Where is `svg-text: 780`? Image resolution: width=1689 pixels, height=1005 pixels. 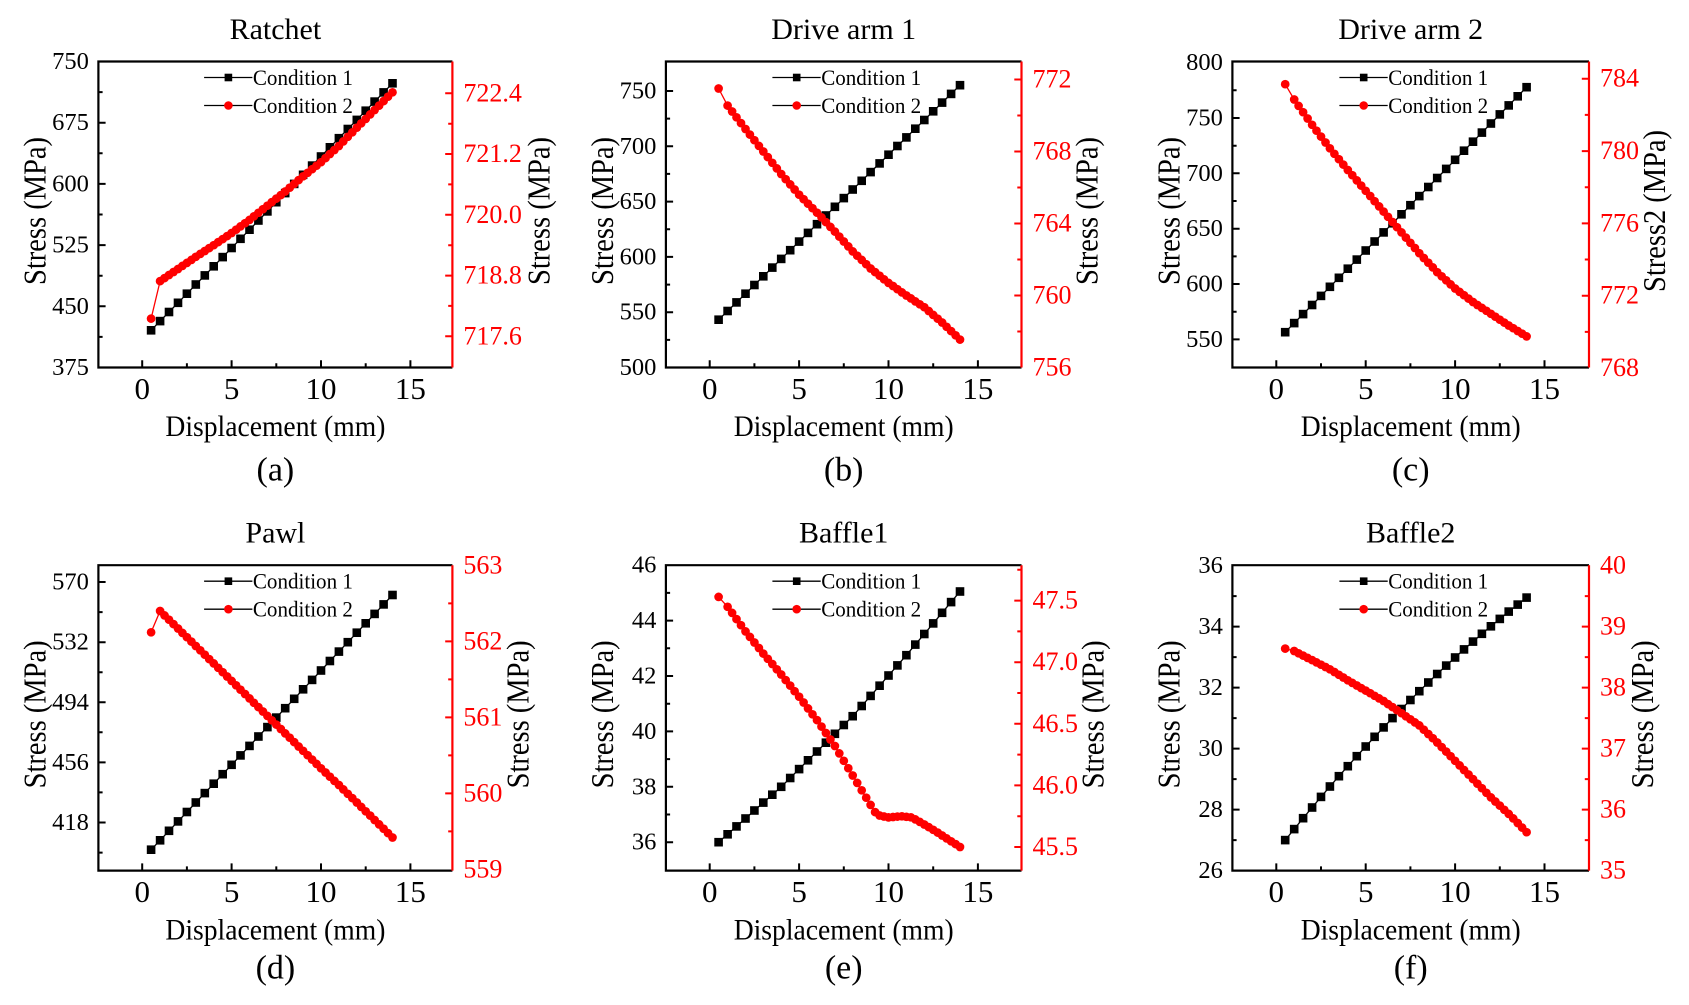
svg-text: 780 is located at coordinates (1619, 150).